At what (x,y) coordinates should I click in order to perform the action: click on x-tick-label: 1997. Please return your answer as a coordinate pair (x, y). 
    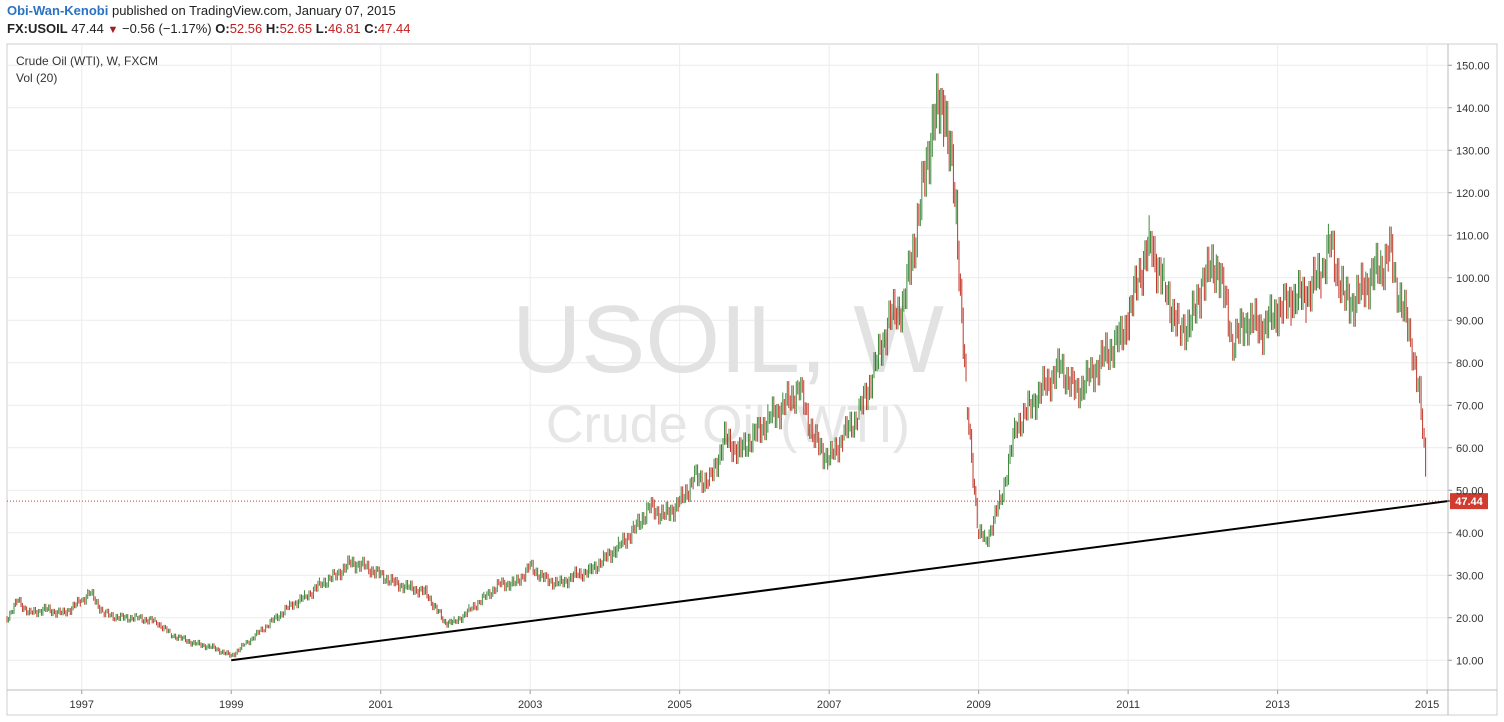
    Looking at the image, I should click on (81, 705).